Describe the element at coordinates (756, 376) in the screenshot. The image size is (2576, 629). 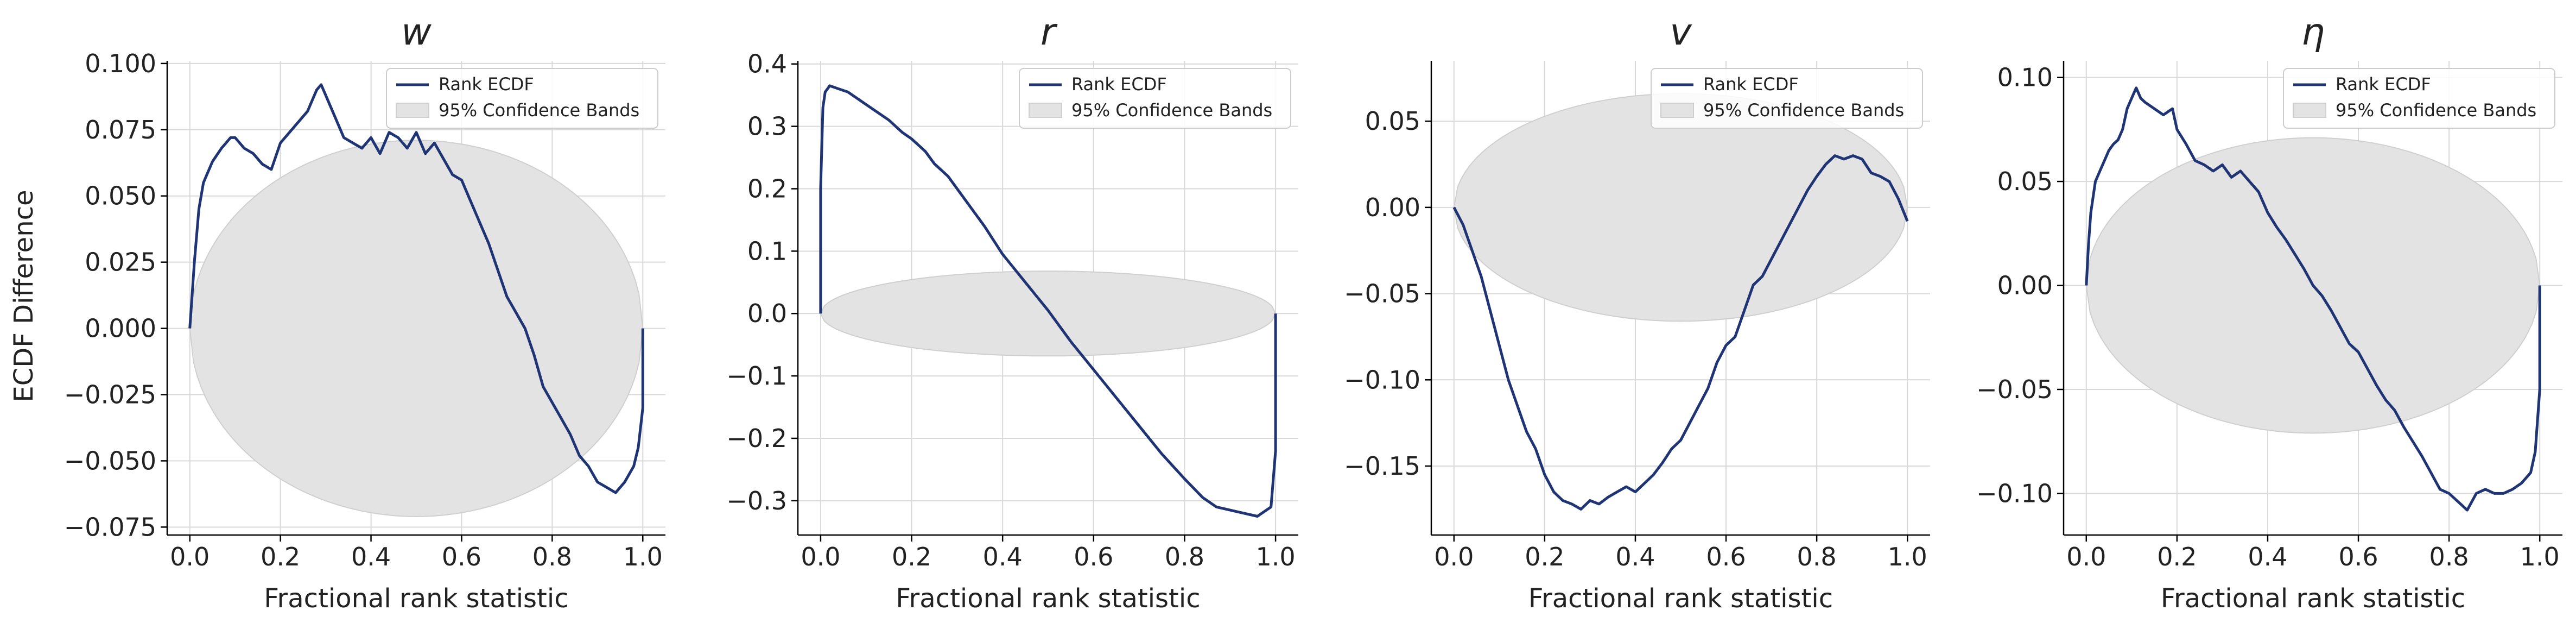
I see `y-tick-label: −0.1` at that location.